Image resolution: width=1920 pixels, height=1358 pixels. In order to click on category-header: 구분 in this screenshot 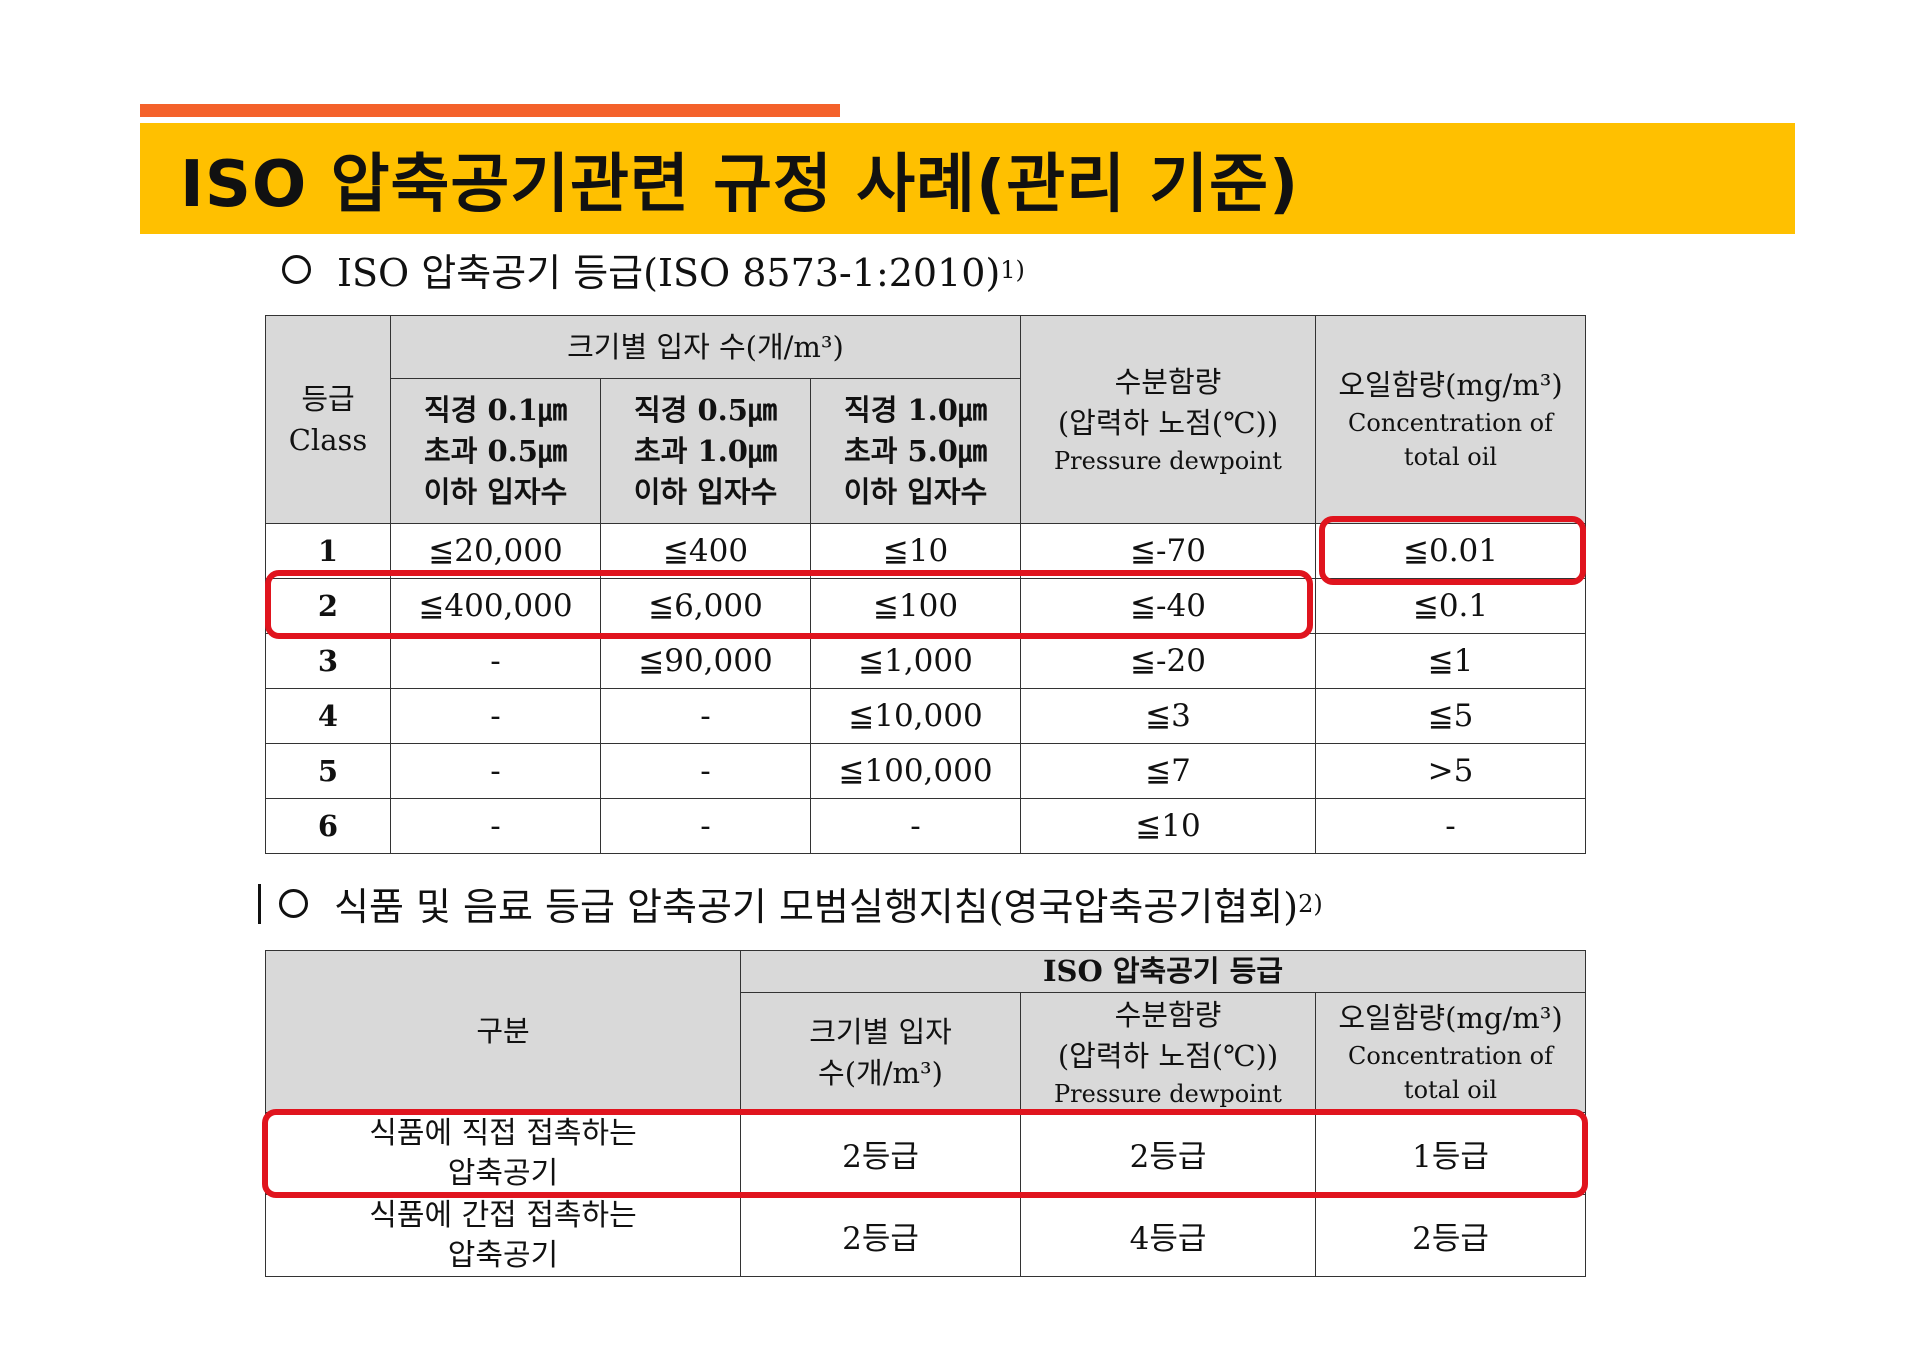, I will do `click(503, 1031)`.